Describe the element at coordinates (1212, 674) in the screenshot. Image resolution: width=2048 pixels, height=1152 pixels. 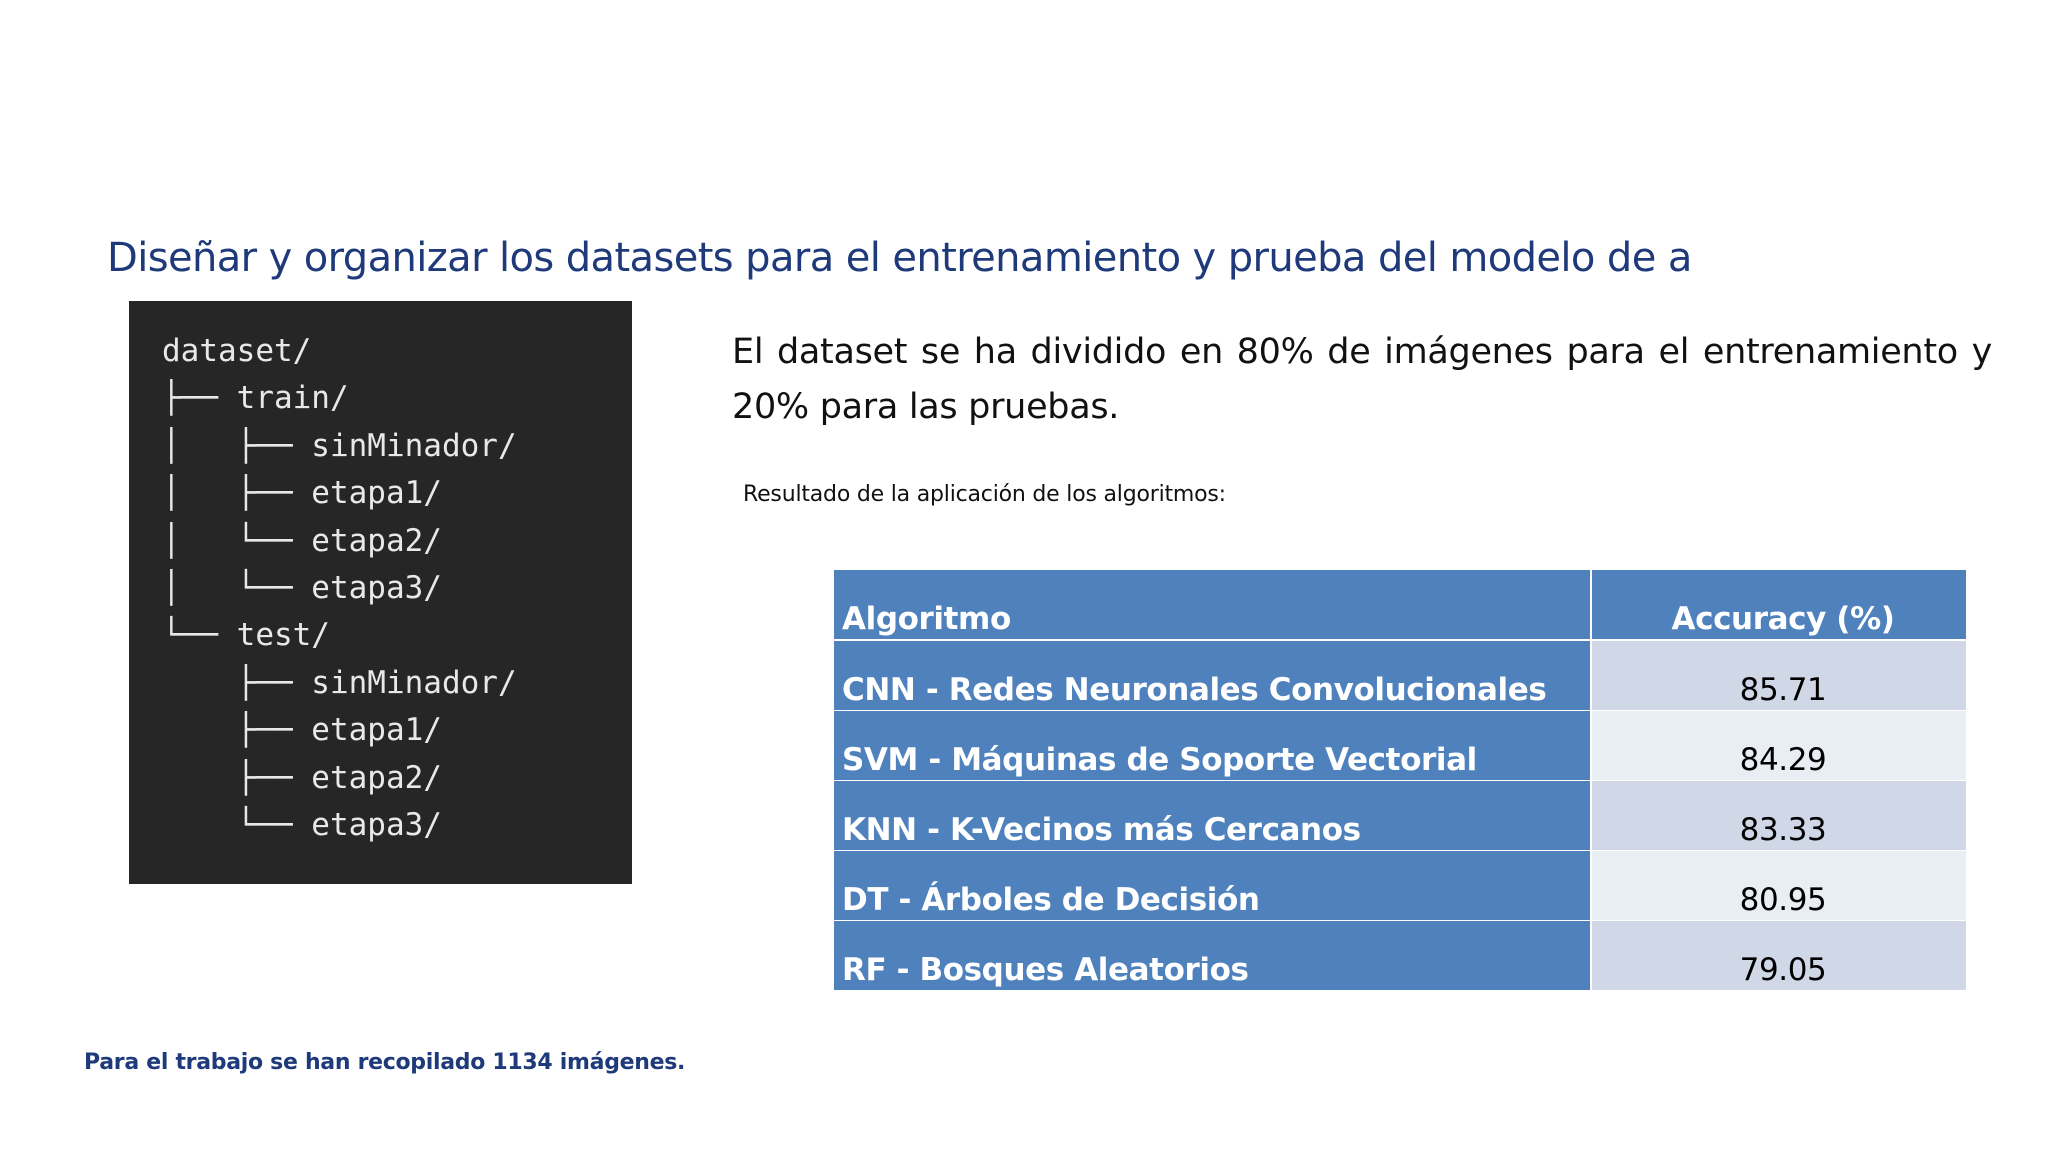
I see `algorithm-name: CNN - Redes Neuronales Convolucionales` at that location.